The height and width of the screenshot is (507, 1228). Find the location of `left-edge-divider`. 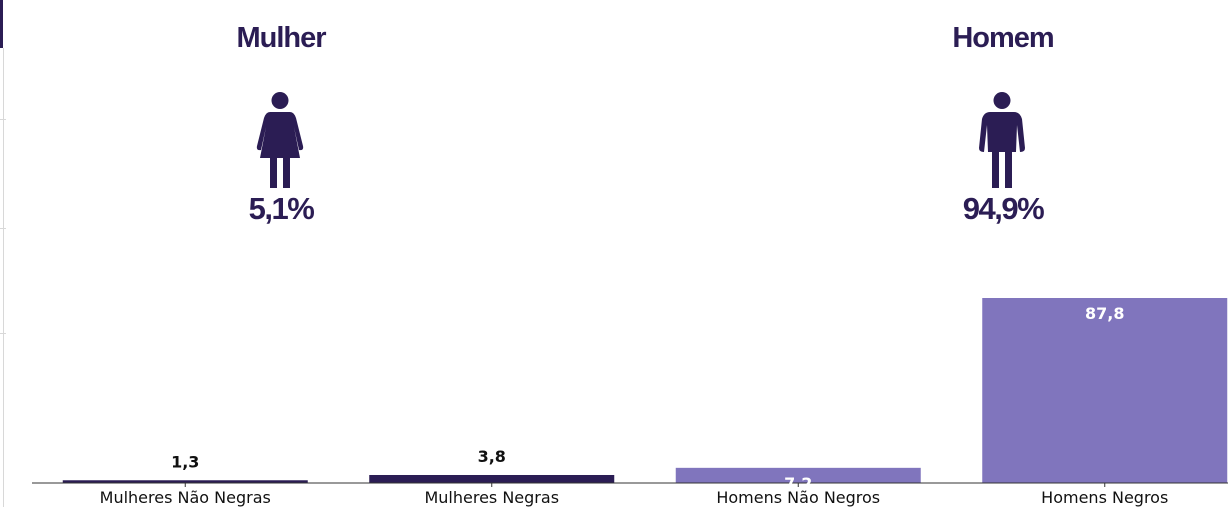

left-edge-divider is located at coordinates (3, 277).